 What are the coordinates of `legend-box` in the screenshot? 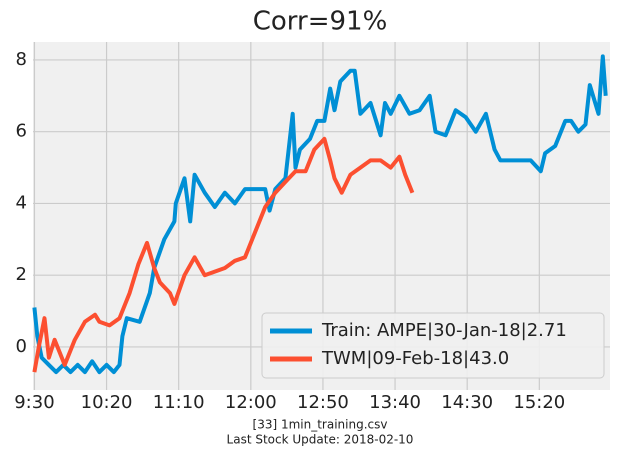 It's located at (433, 345).